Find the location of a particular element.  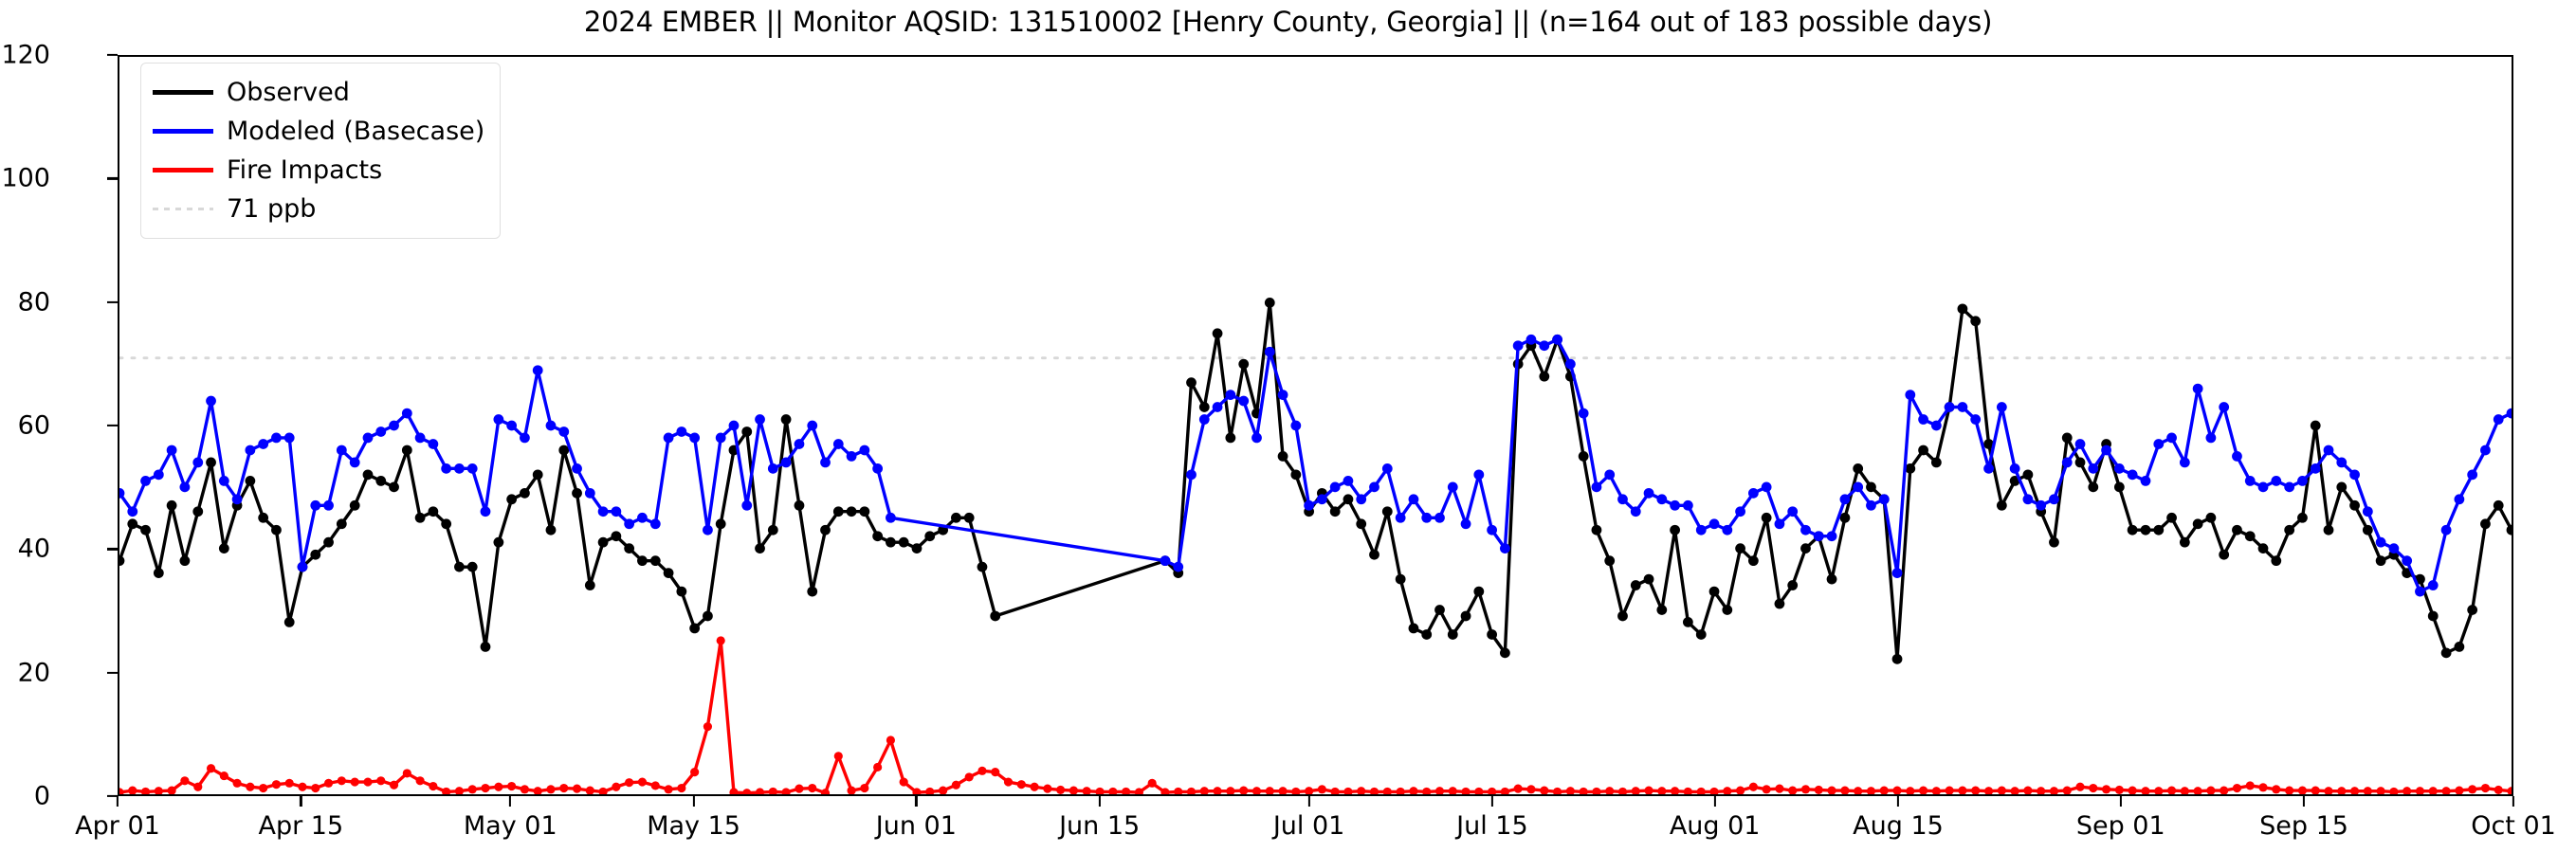

y-tick-label: 40 is located at coordinates (33, 549).